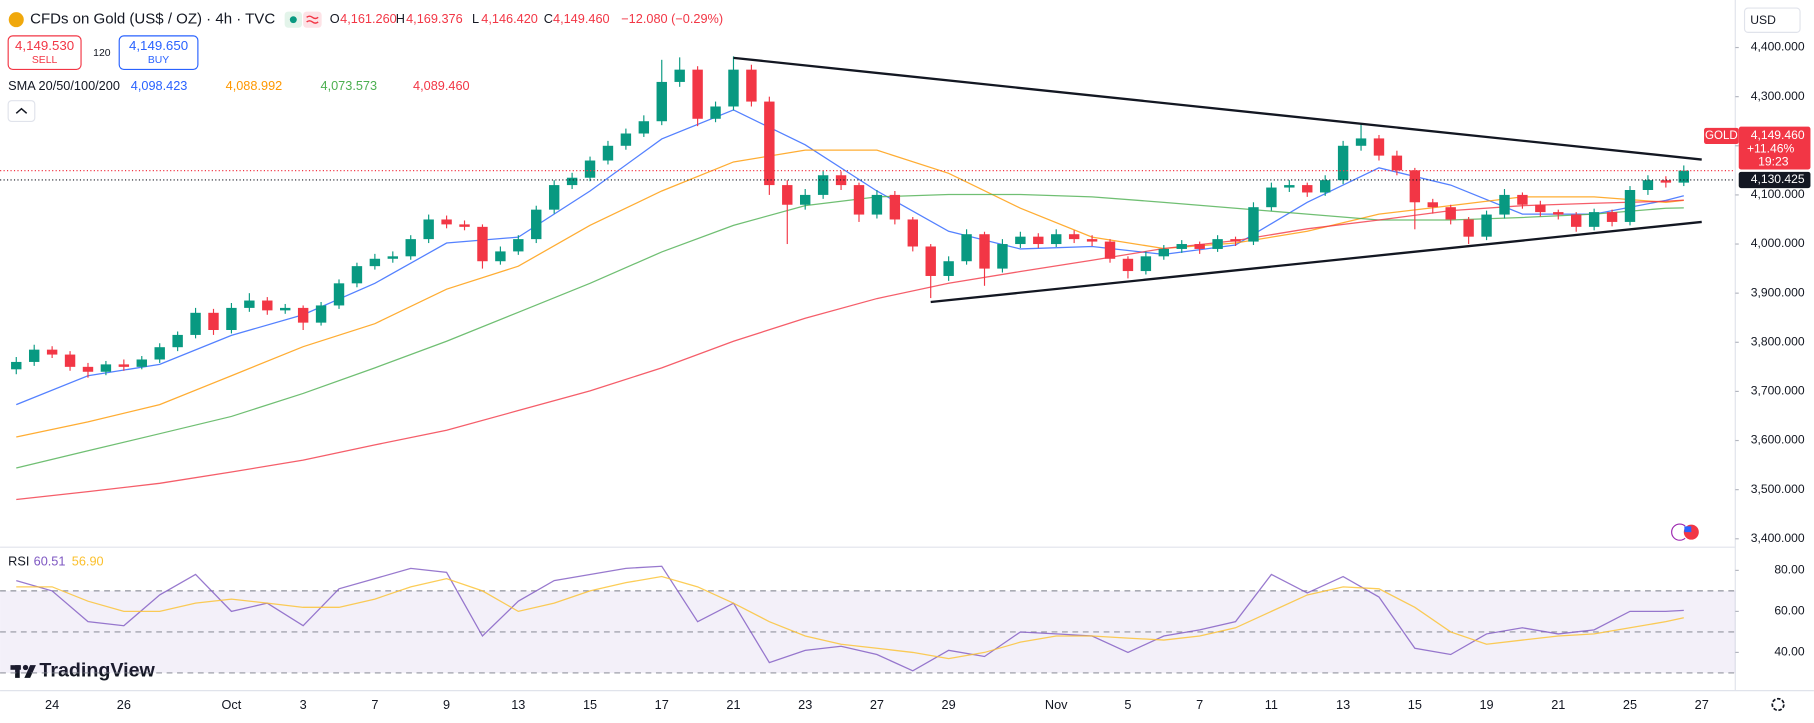 The image size is (1814, 723). I want to click on y-tick-label: 3,700.000, so click(1778, 391).